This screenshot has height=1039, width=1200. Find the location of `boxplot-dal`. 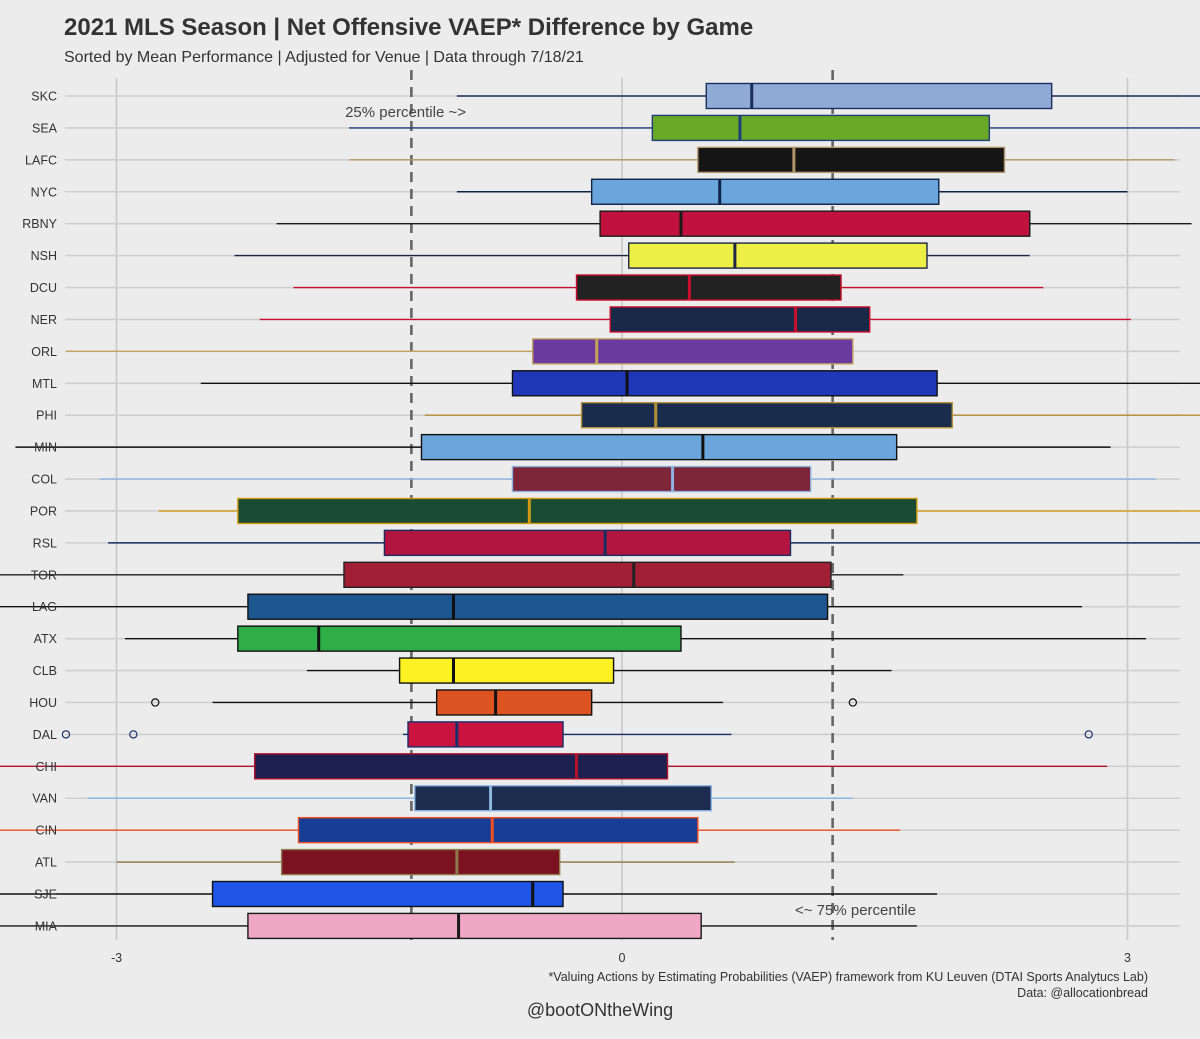

boxplot-dal is located at coordinates (577, 734).